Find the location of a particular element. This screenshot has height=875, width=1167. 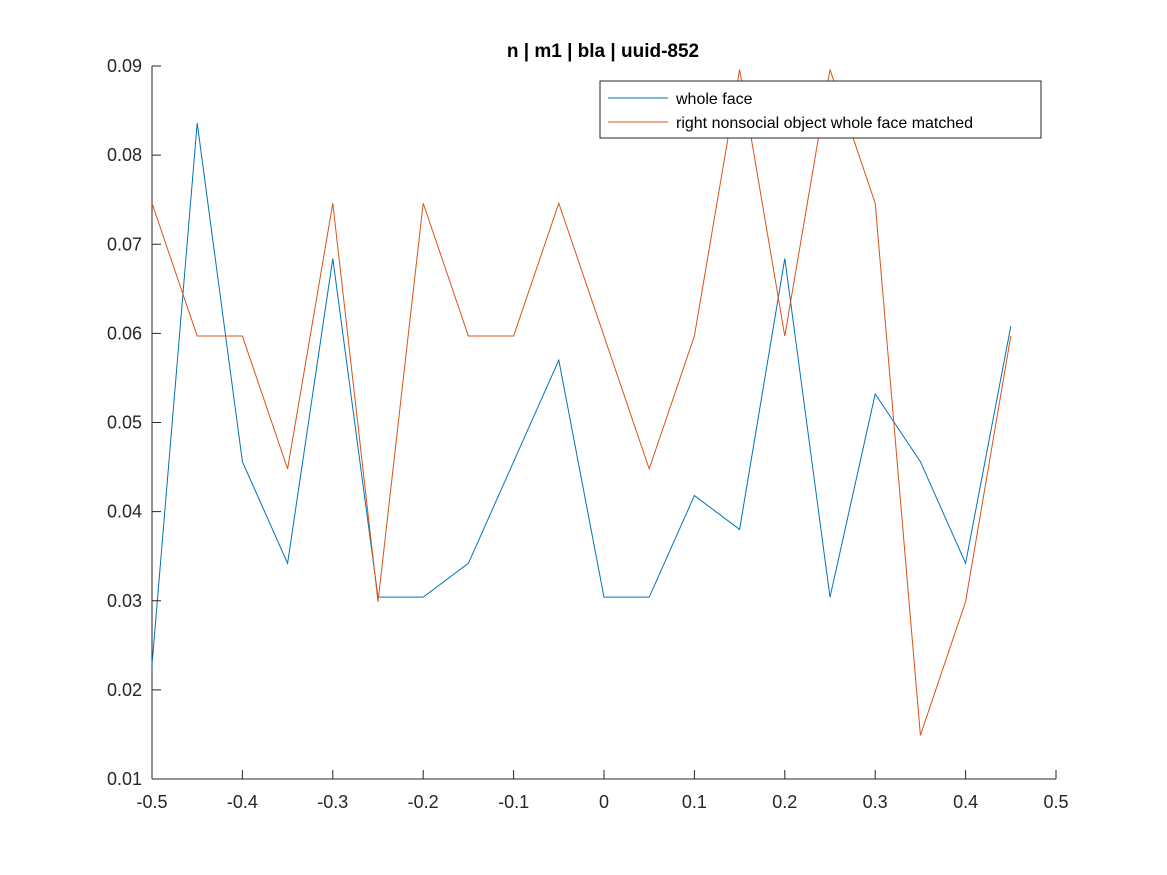

x-tick-label: -0.4 is located at coordinates (242, 802).